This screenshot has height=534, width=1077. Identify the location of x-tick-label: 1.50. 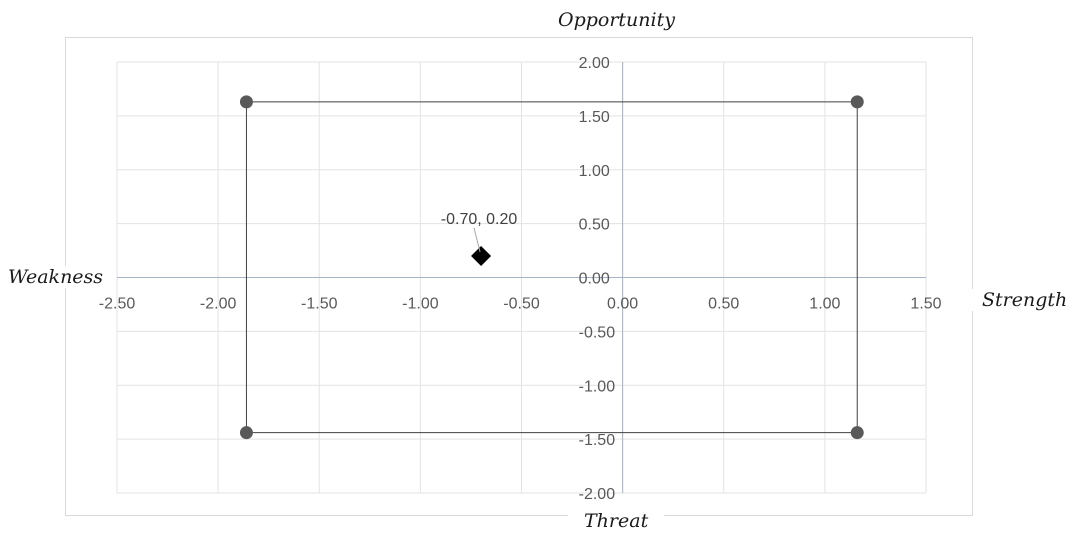
(925, 304).